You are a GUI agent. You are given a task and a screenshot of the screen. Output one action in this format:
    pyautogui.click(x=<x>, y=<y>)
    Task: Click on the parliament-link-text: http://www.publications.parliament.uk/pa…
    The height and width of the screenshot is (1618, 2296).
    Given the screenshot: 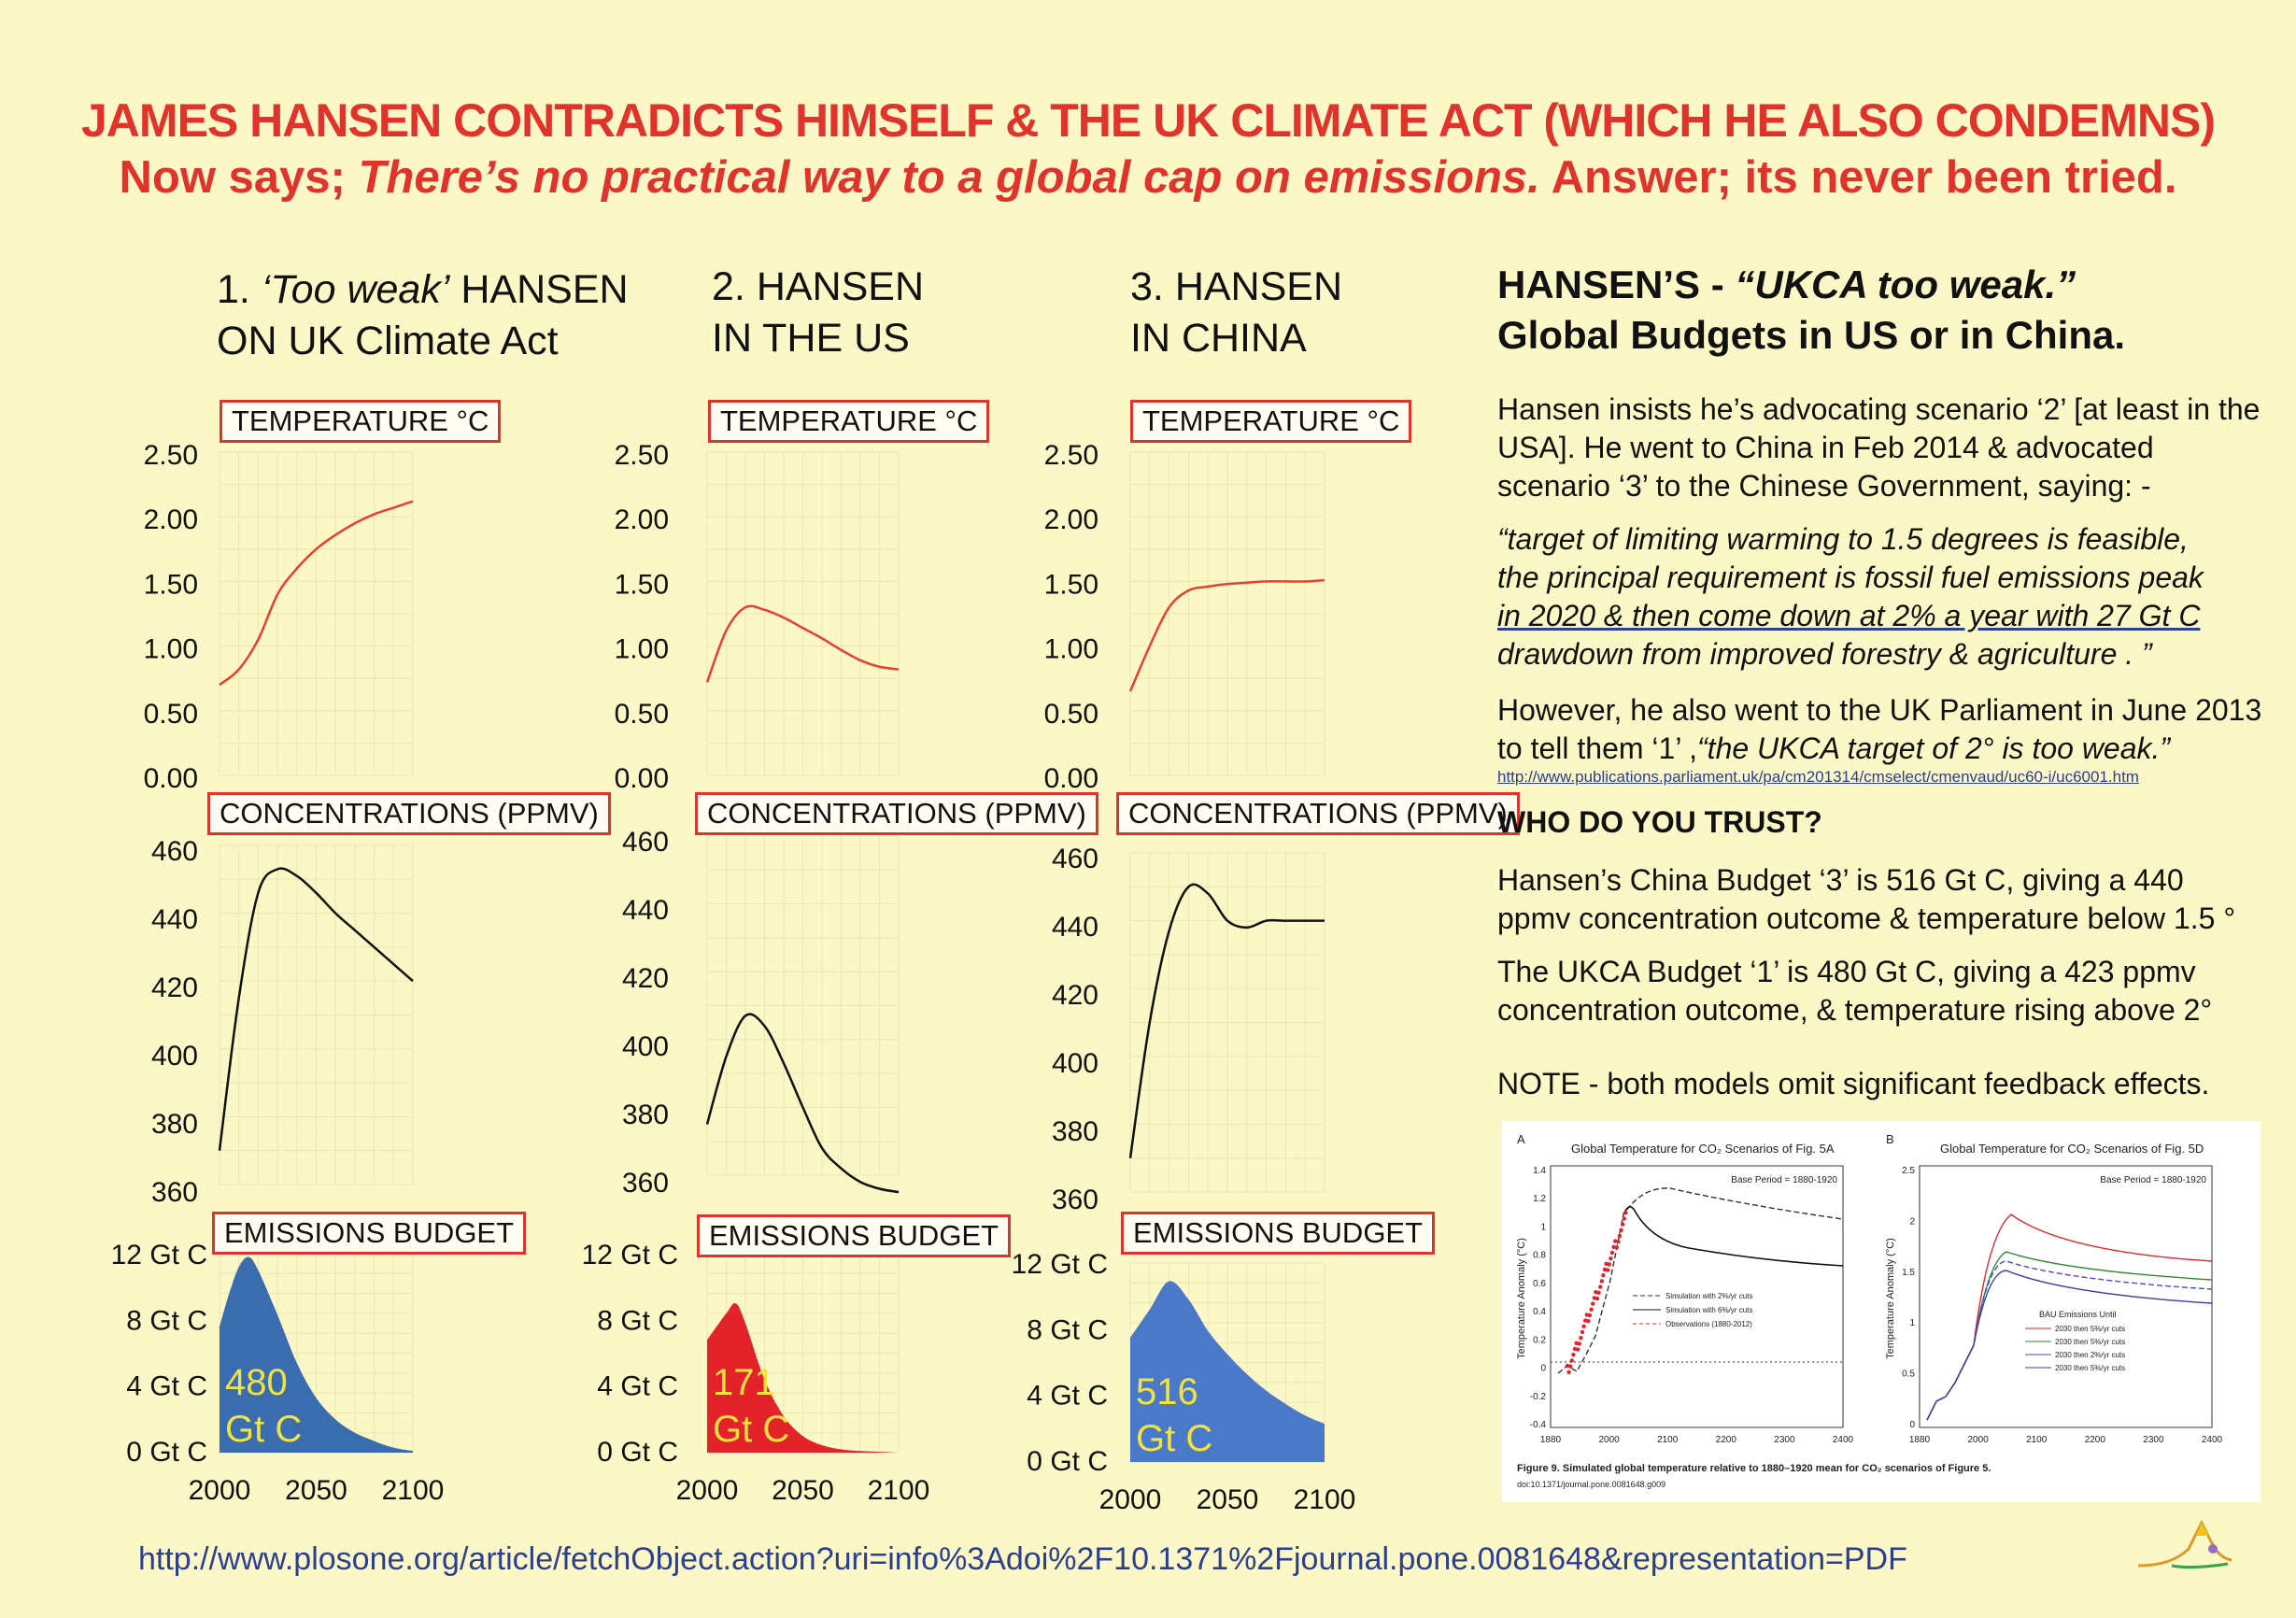 What is the action you would take?
    pyautogui.click(x=1818, y=777)
    